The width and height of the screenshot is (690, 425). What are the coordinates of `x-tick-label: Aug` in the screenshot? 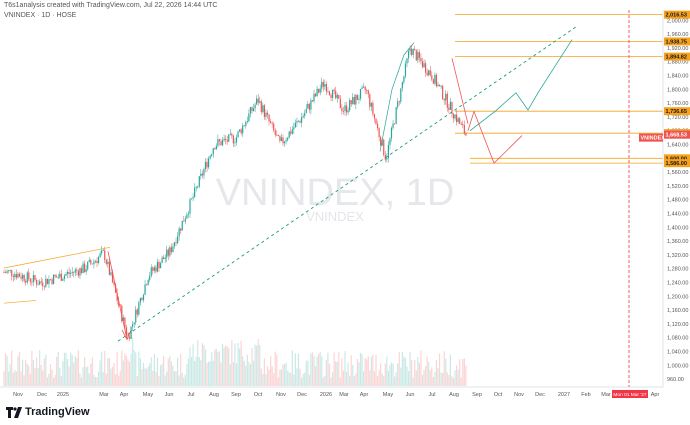 It's located at (214, 395).